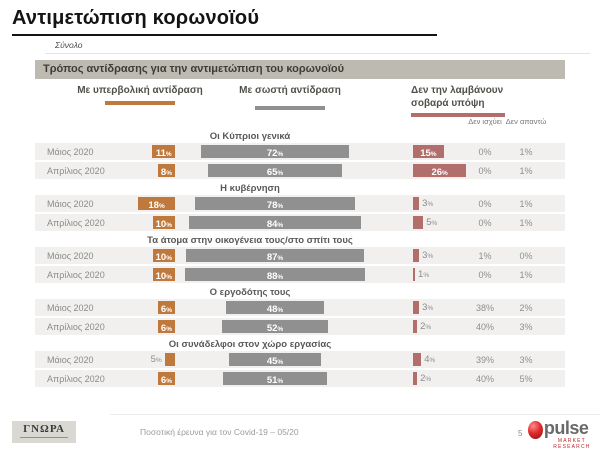 The width and height of the screenshot is (600, 450). I want to click on gnora-logo-subline, so click(44, 438).